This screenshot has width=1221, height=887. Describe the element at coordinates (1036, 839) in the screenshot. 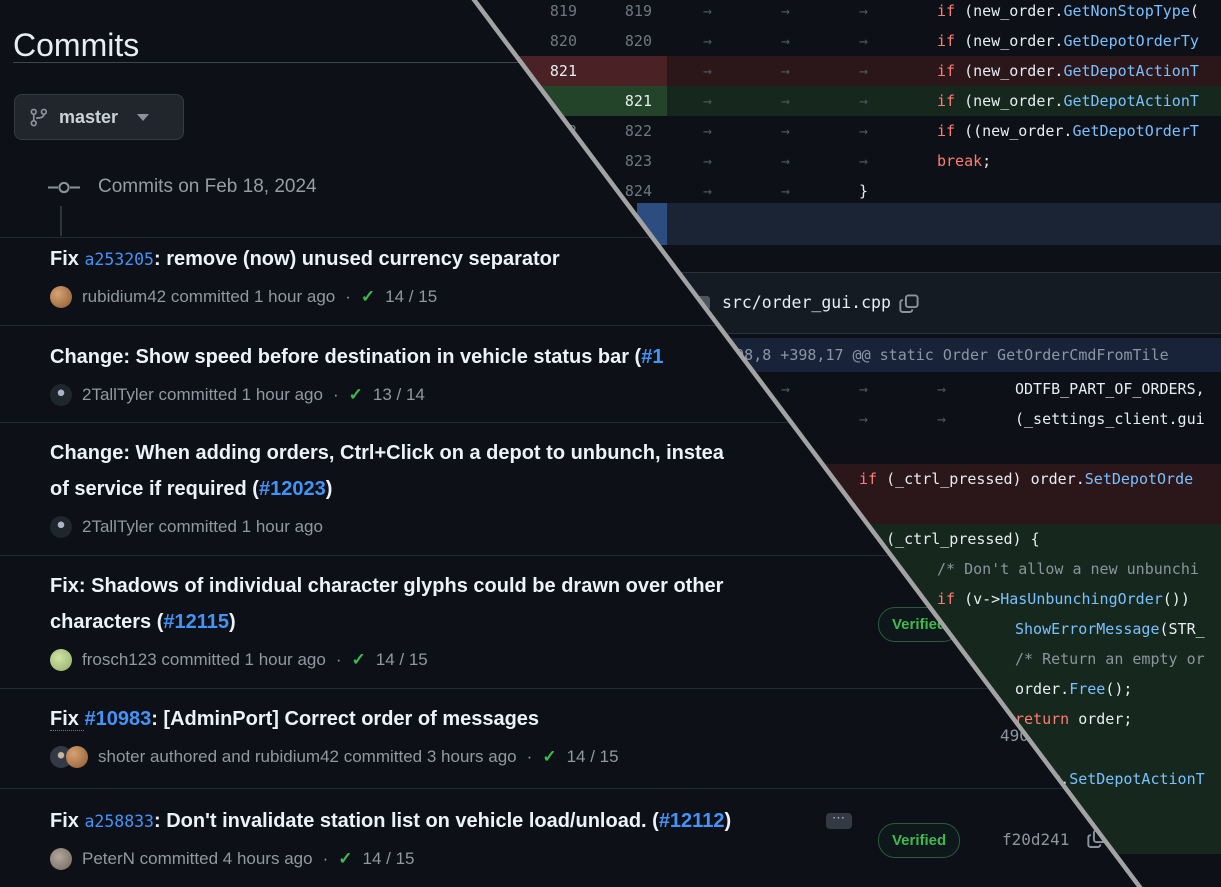

I see `commit-short-hash: f20d241` at that location.